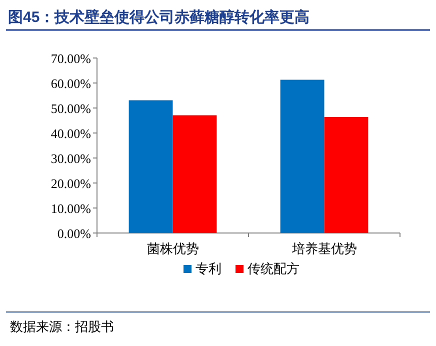 Image resolution: width=436 pixels, height=346 pixels. Describe the element at coordinates (323, 248) in the screenshot. I see `x-tick-label: 培养基优势` at that location.